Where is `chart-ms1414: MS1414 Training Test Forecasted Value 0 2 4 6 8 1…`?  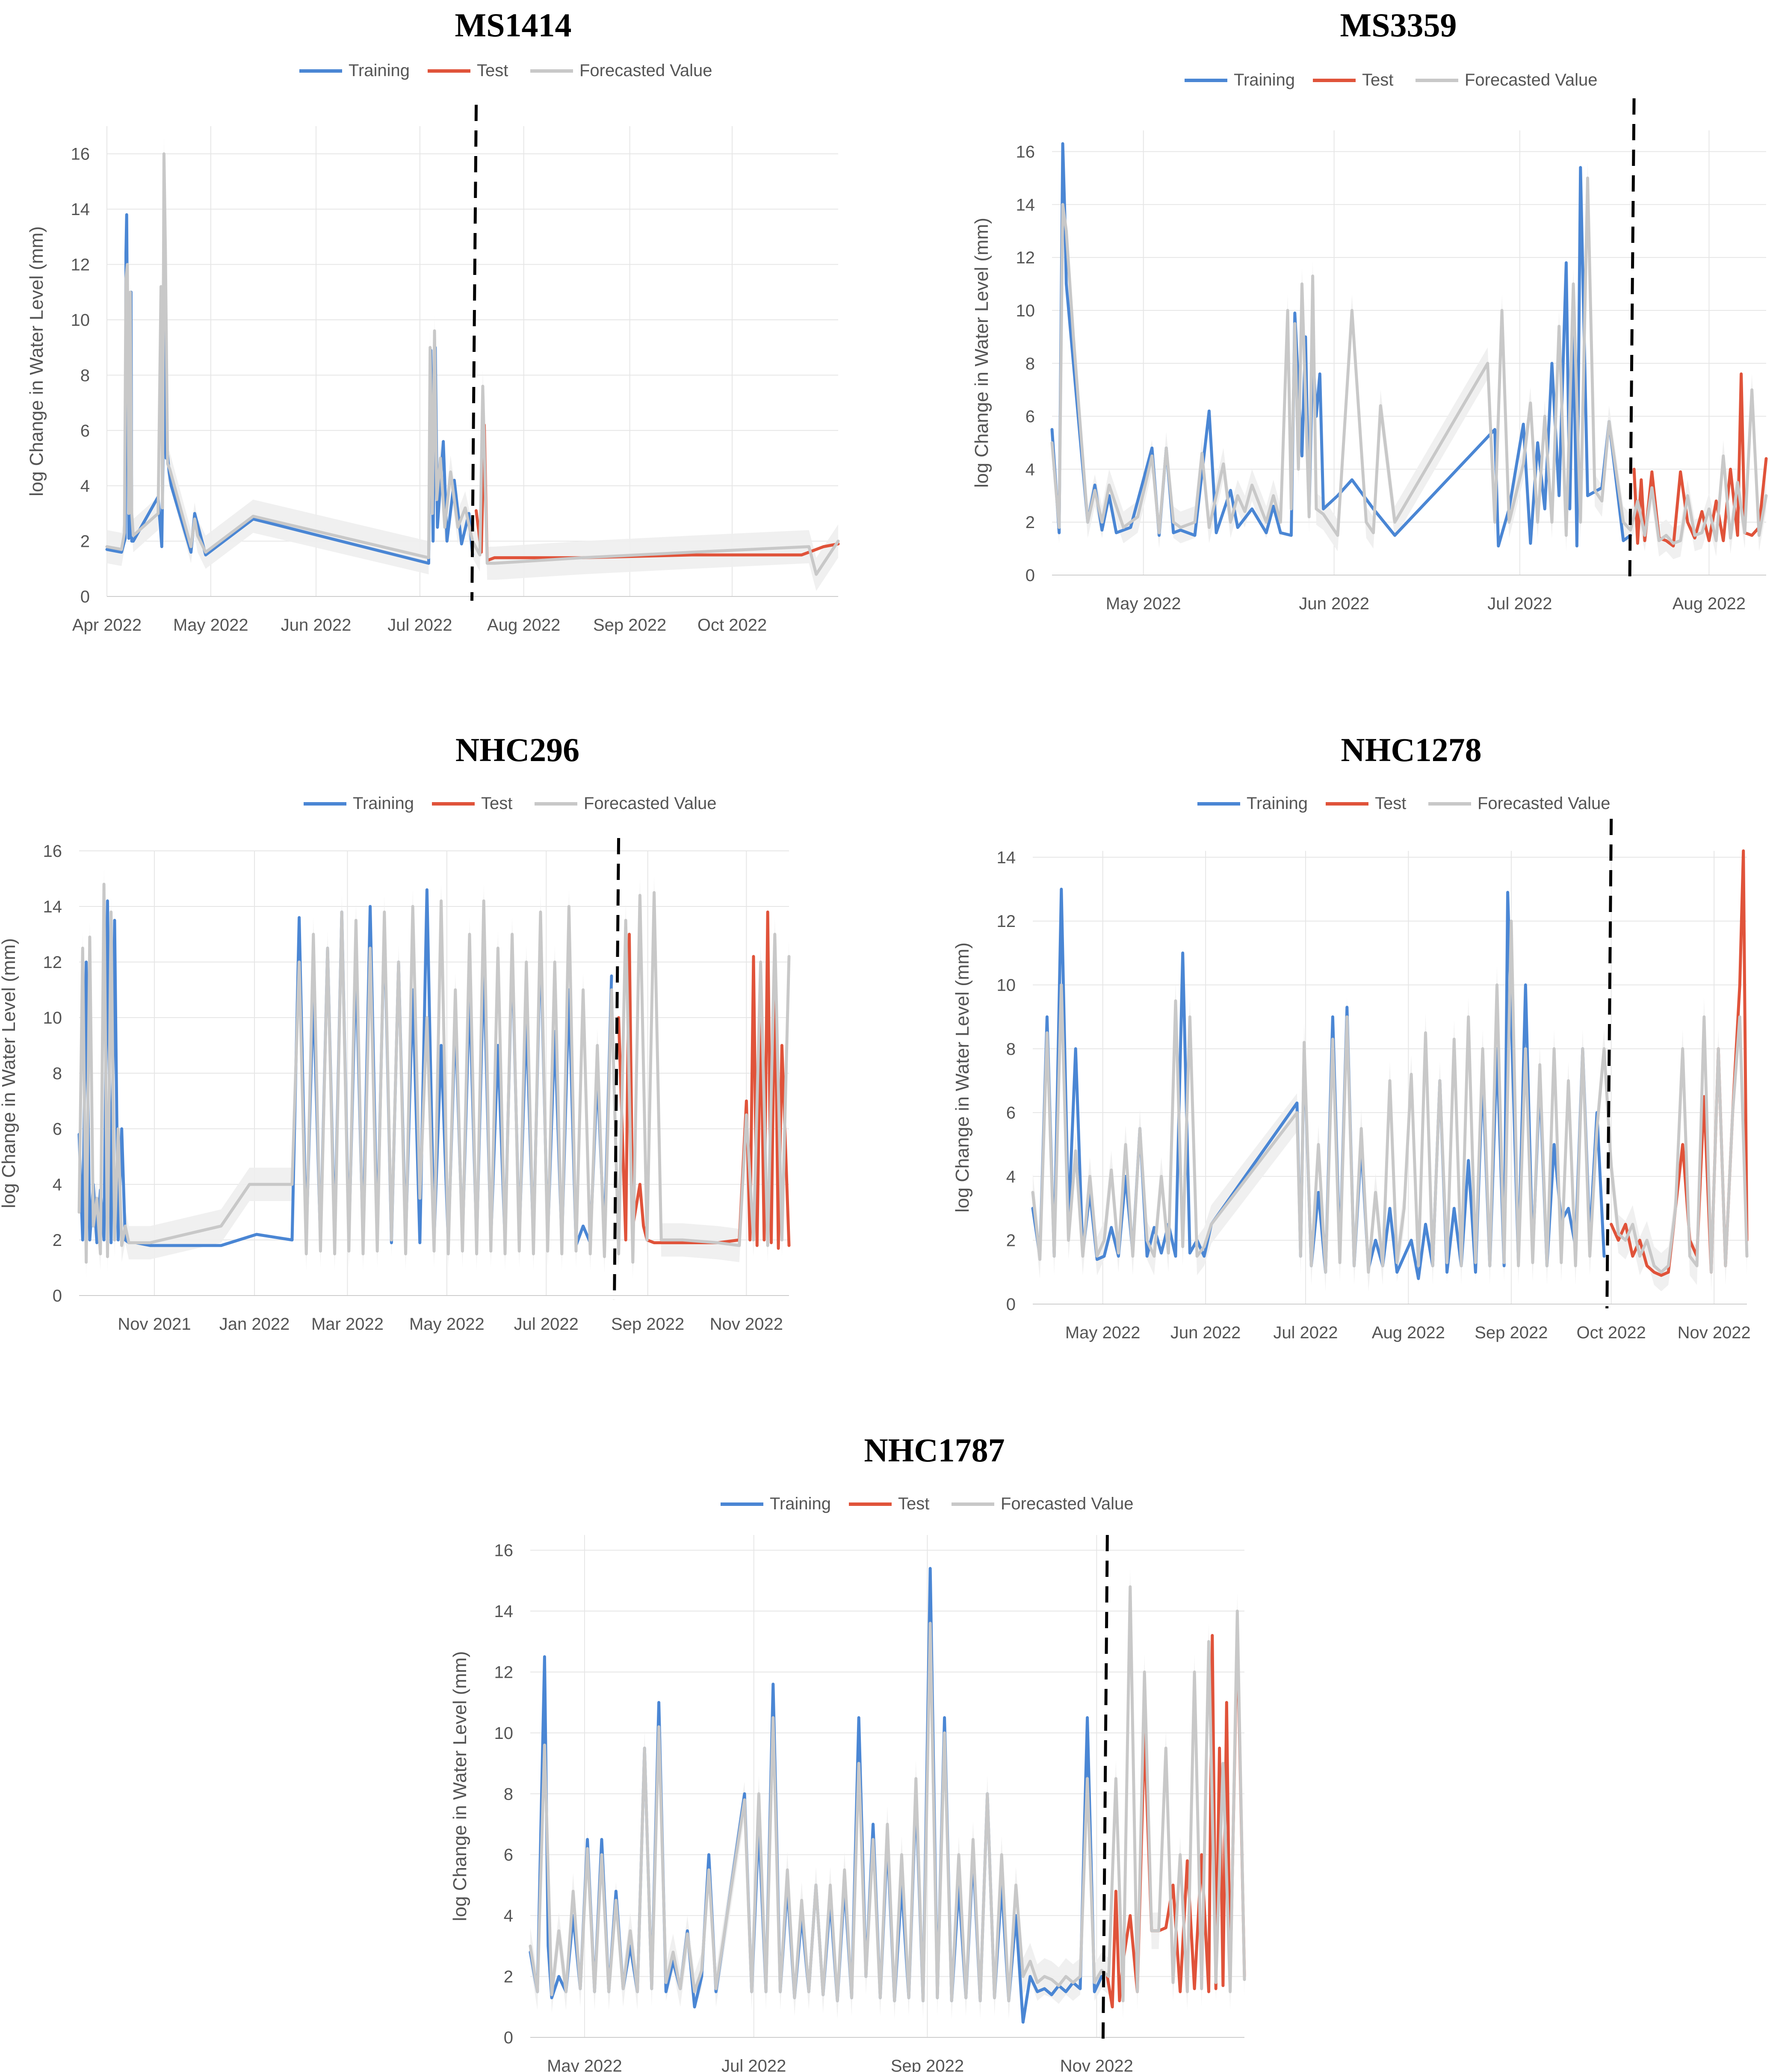
chart-ms1414: MS1414 Training Test Forecasted Value 0 2 4 6 8 1… is located at coordinates (433, 320).